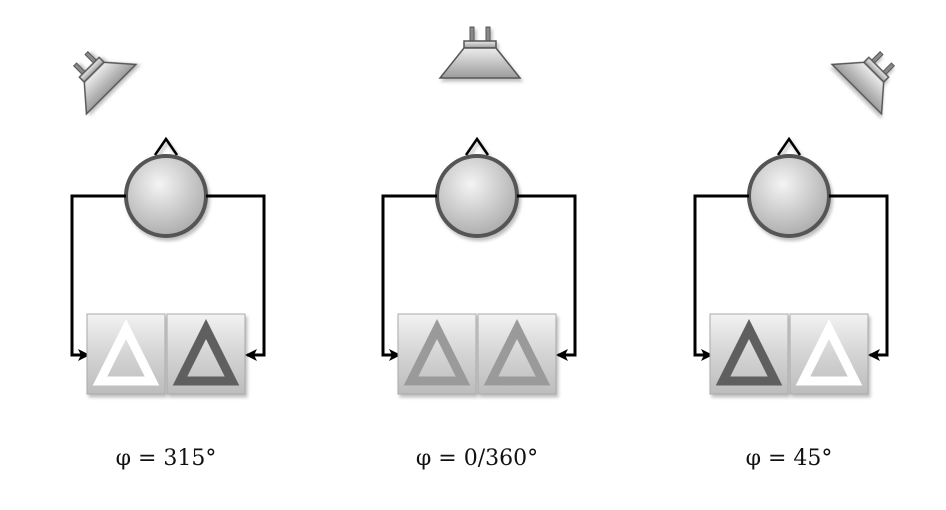 This screenshot has height=510, width=946. Describe the element at coordinates (789, 458) in the screenshot. I see `angle-label-3: φ = 45°` at that location.